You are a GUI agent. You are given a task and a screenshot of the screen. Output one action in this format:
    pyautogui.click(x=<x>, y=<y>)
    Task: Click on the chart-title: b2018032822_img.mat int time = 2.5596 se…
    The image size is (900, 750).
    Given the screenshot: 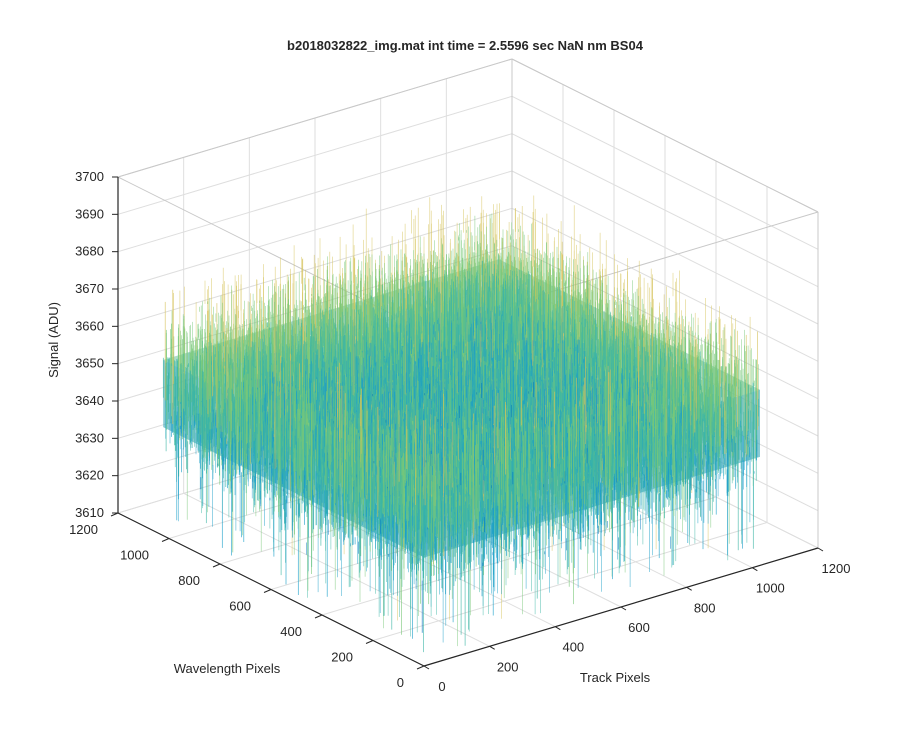 What is the action you would take?
    pyautogui.click(x=465, y=45)
    